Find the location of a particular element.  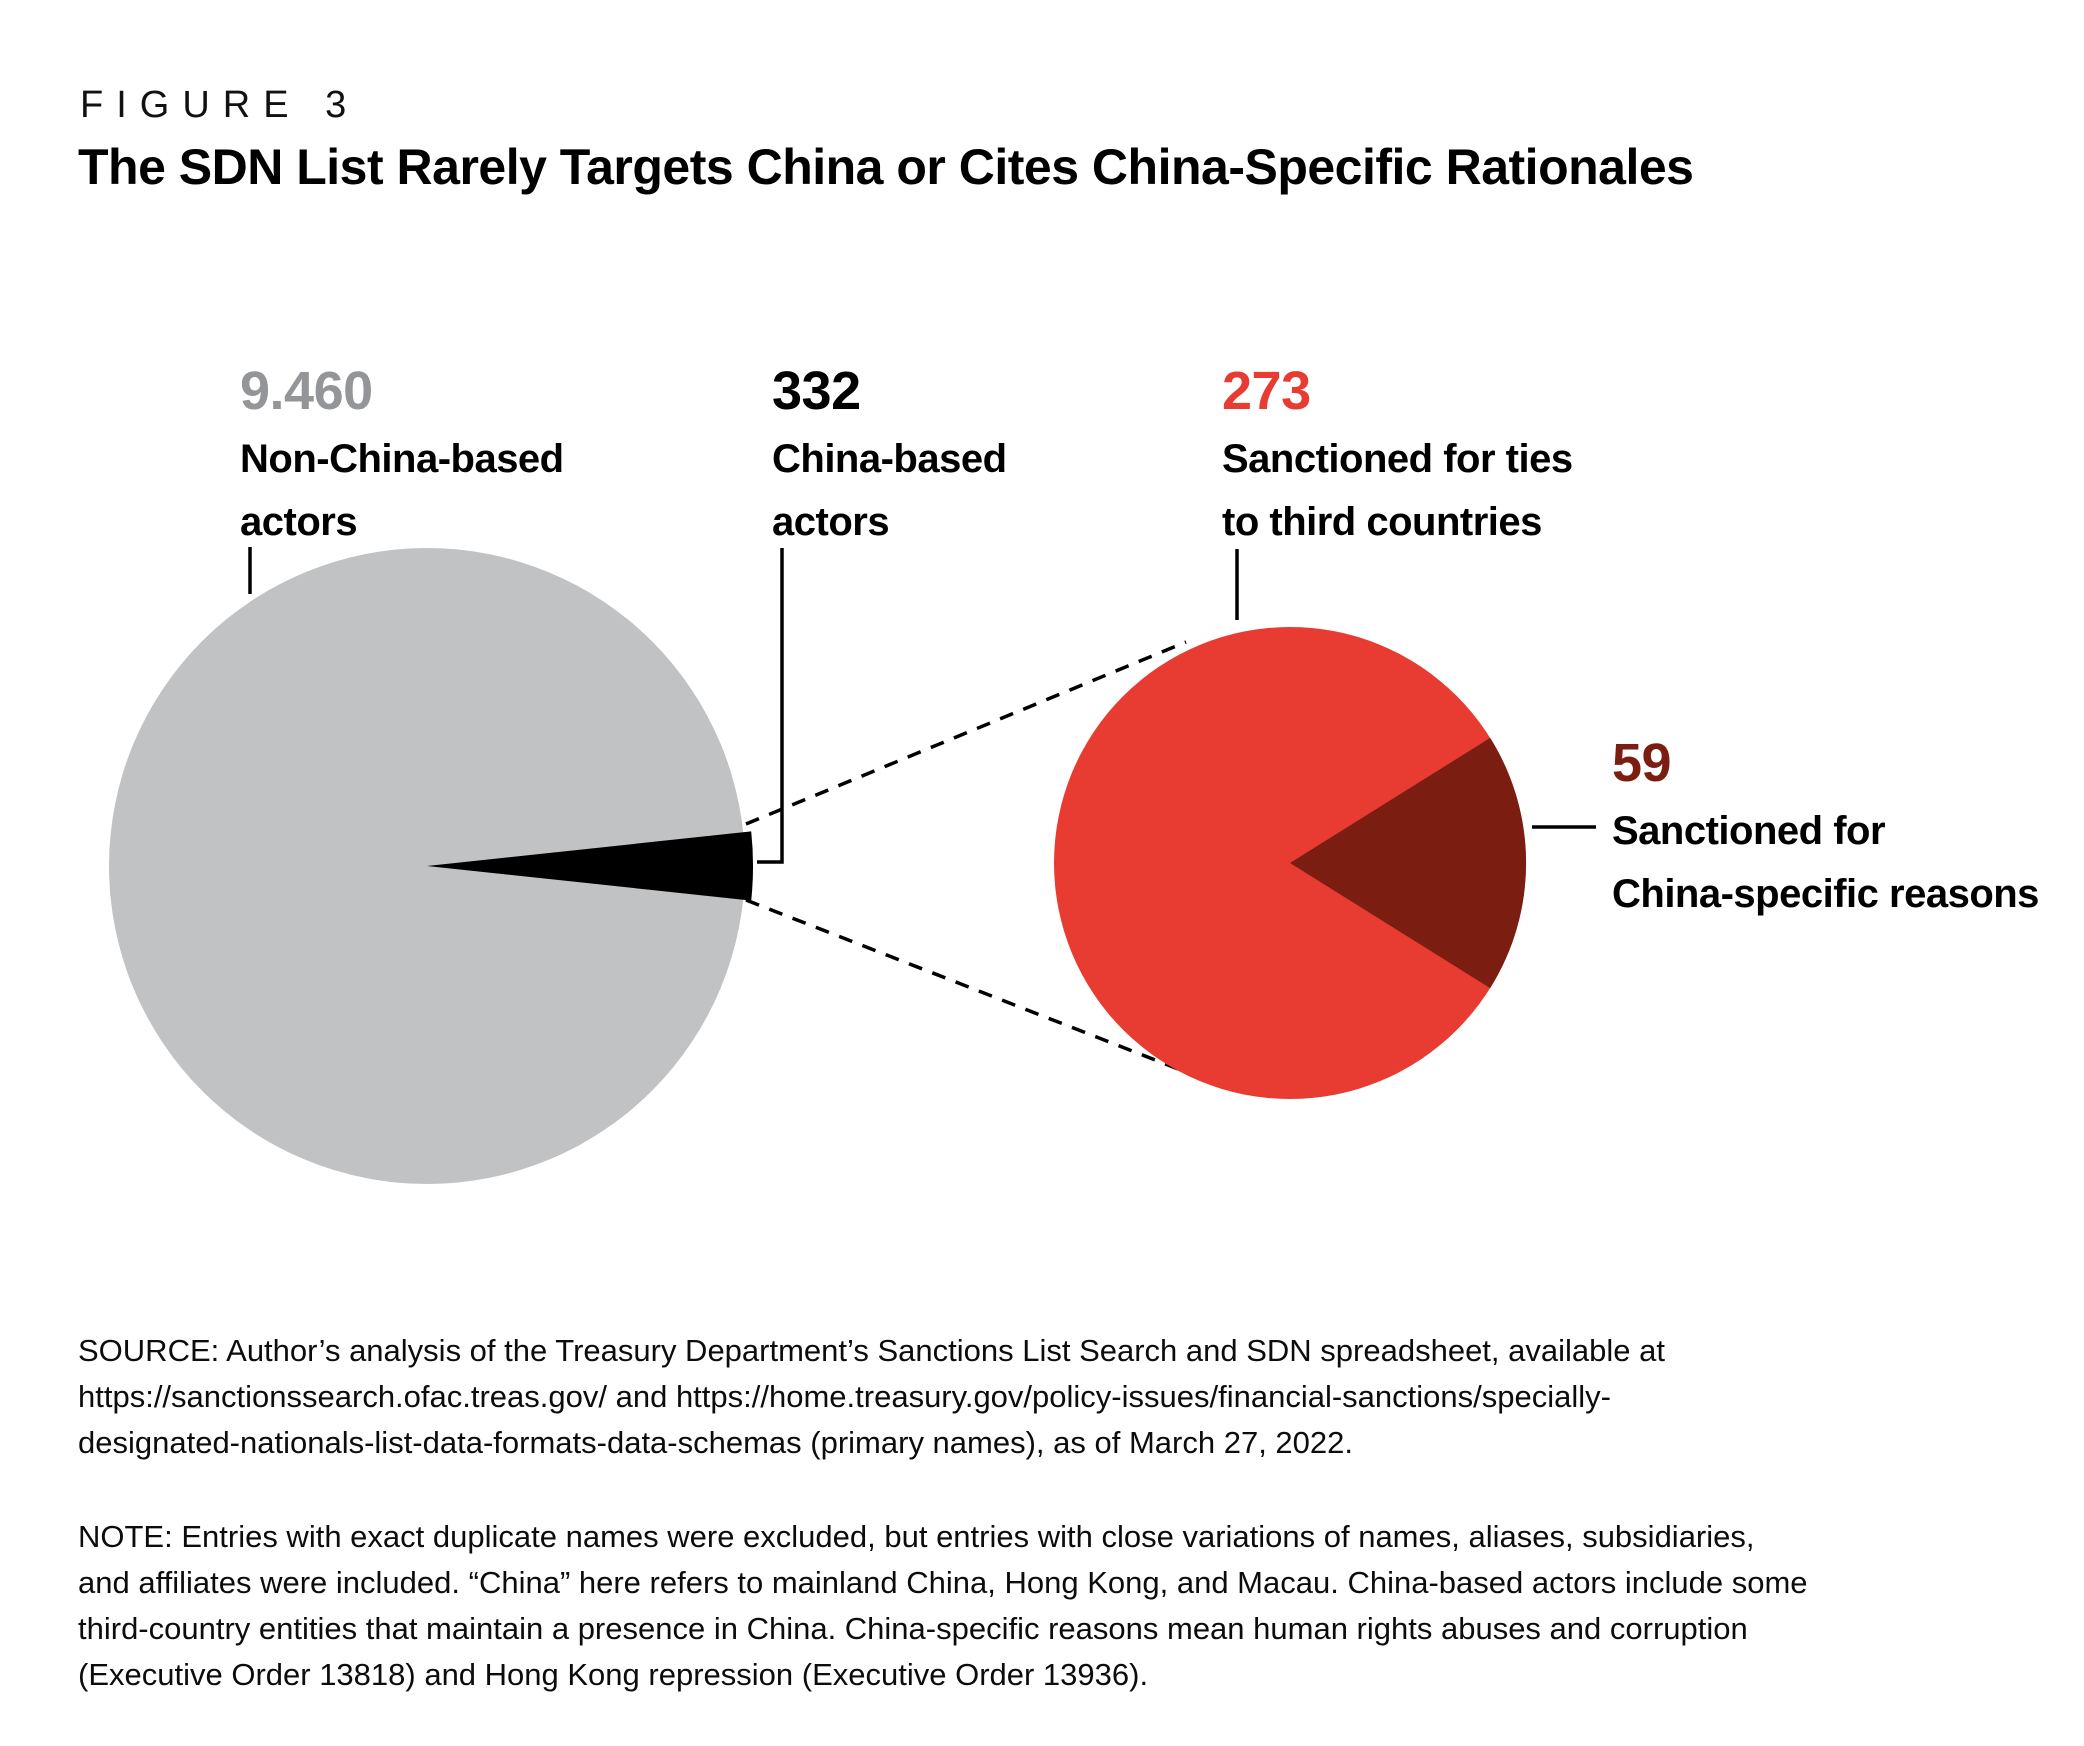

annotation-china-specific: 59 Sanctioned for China-specific reasons is located at coordinates (1825, 829).